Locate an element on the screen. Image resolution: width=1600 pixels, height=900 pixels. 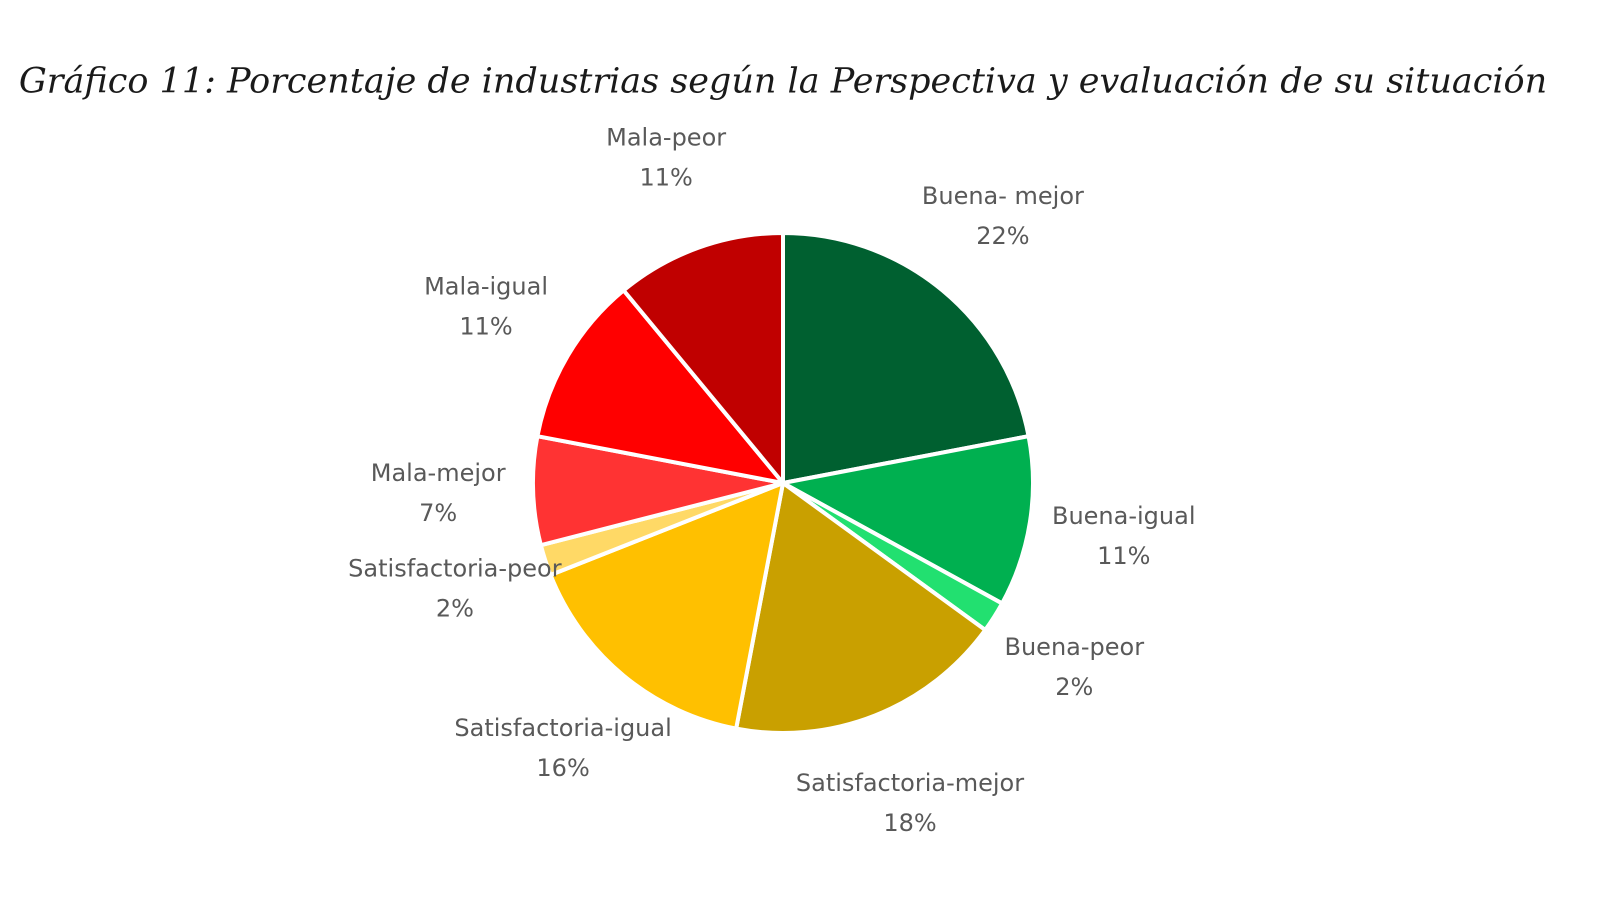
slice-label: Satisfactoria-peor is located at coordinates (455, 569).